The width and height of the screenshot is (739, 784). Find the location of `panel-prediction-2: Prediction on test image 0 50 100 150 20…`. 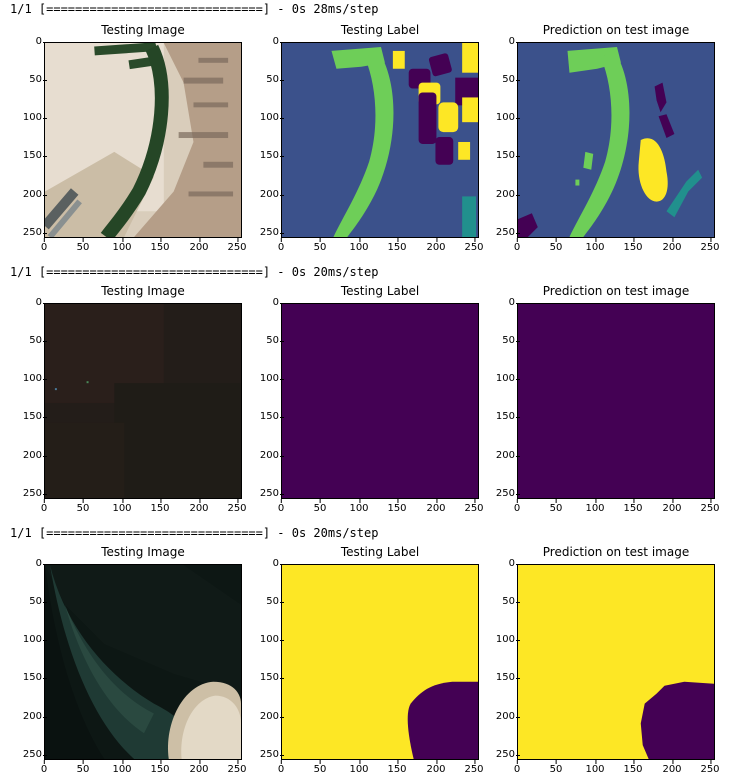

panel-prediction-2: Prediction on test image 0 50 100 150 20… is located at coordinates (608, 399).